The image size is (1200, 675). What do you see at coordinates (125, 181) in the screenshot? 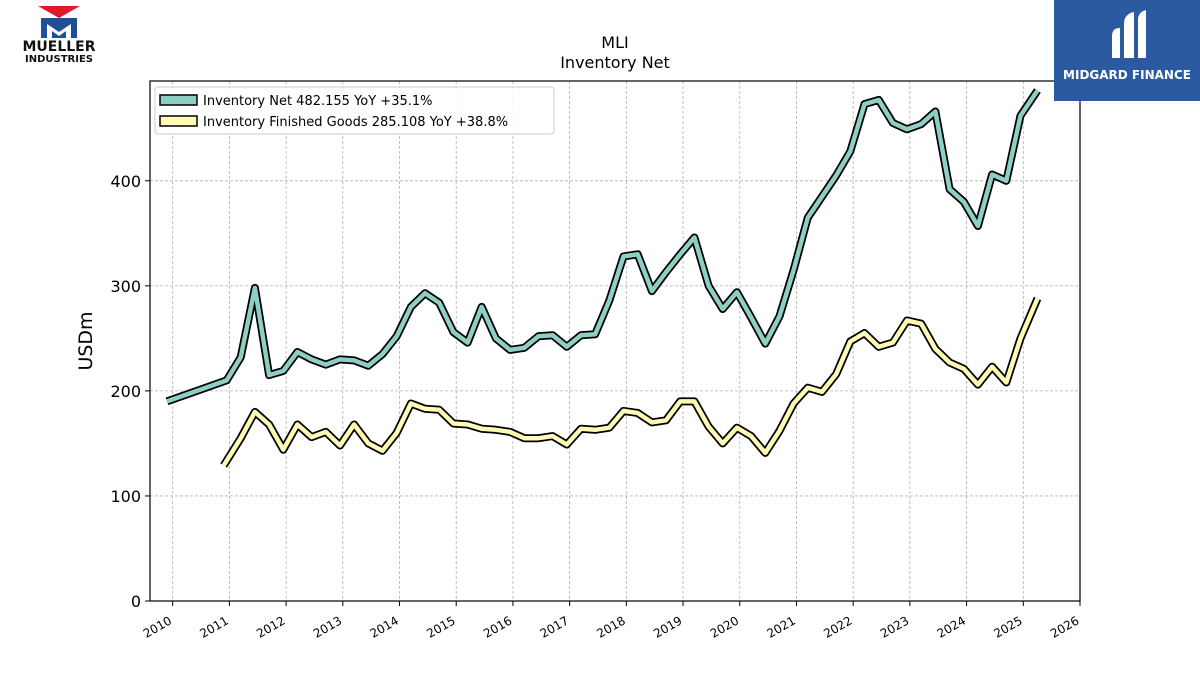
I see `y-tick-label: 400` at bounding box center [125, 181].